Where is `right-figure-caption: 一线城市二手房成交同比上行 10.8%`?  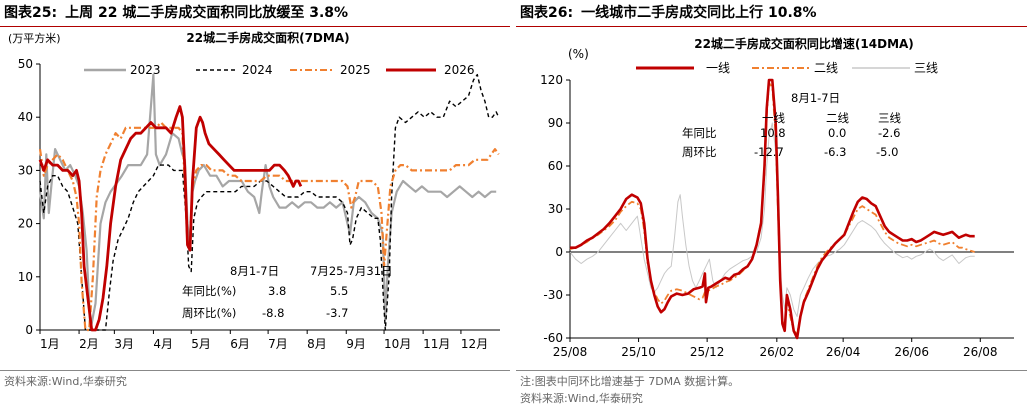
right-figure-caption: 一线城市二手房成交同比上行 10.8% is located at coordinates (699, 13).